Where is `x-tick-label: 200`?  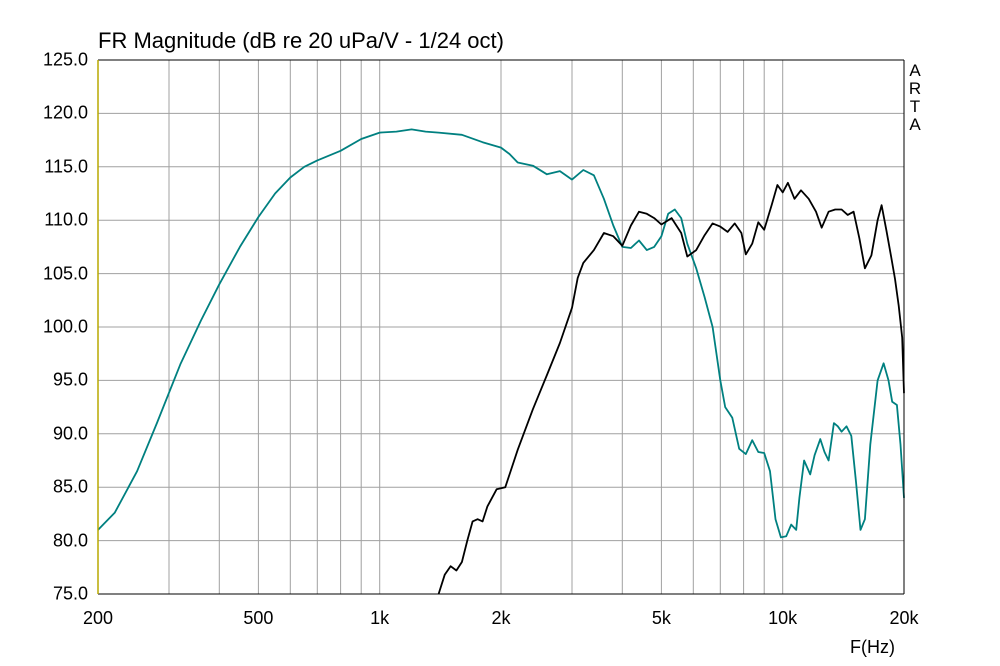
x-tick-label: 200 is located at coordinates (98, 618).